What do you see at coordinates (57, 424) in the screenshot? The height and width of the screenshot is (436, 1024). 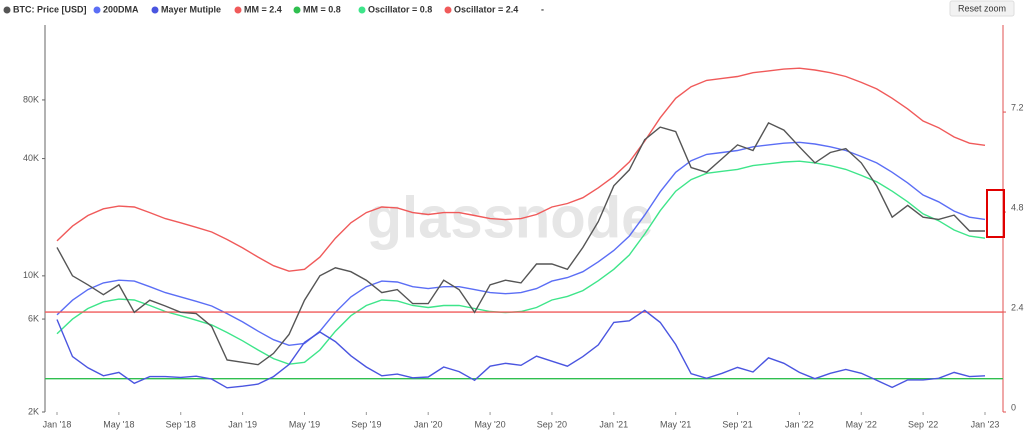 I see `x-tick-label: Jan '18` at bounding box center [57, 424].